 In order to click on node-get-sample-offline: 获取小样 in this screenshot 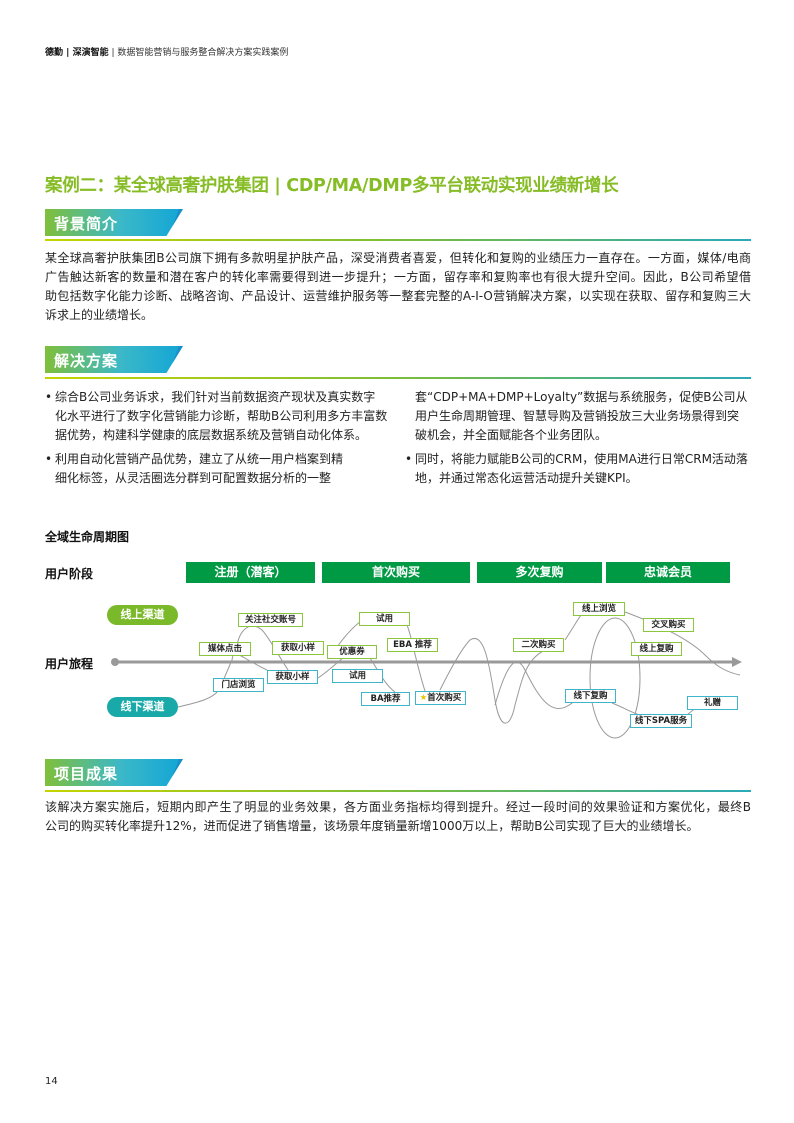, I will do `click(292, 677)`.